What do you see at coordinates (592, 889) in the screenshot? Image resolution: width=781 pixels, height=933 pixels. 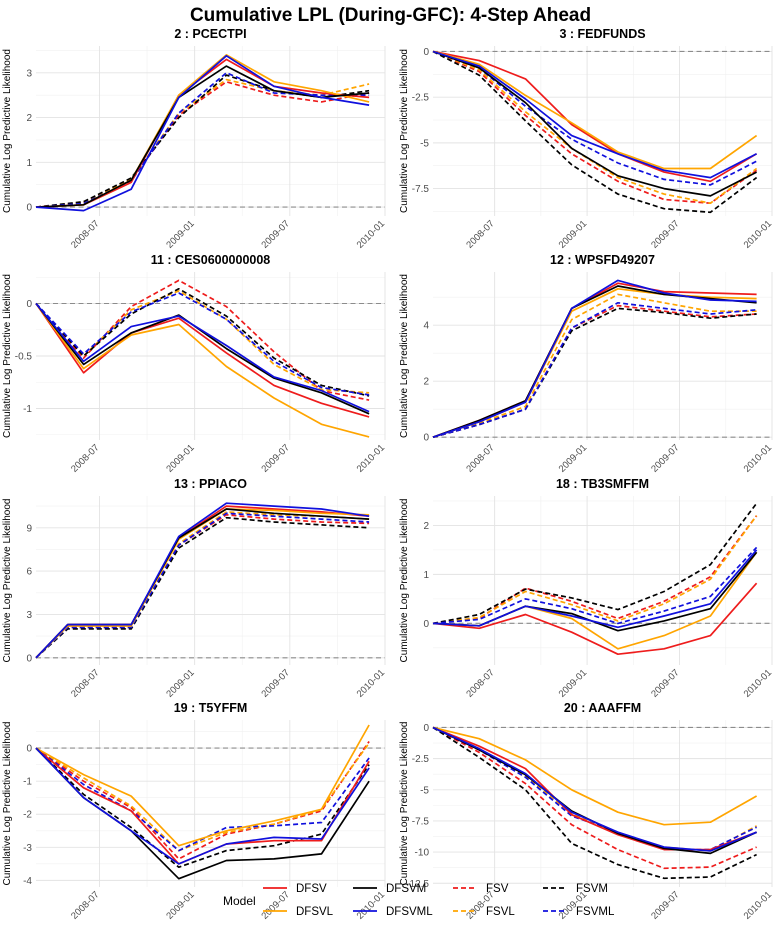 I see `legend-label: FSVM` at bounding box center [592, 889].